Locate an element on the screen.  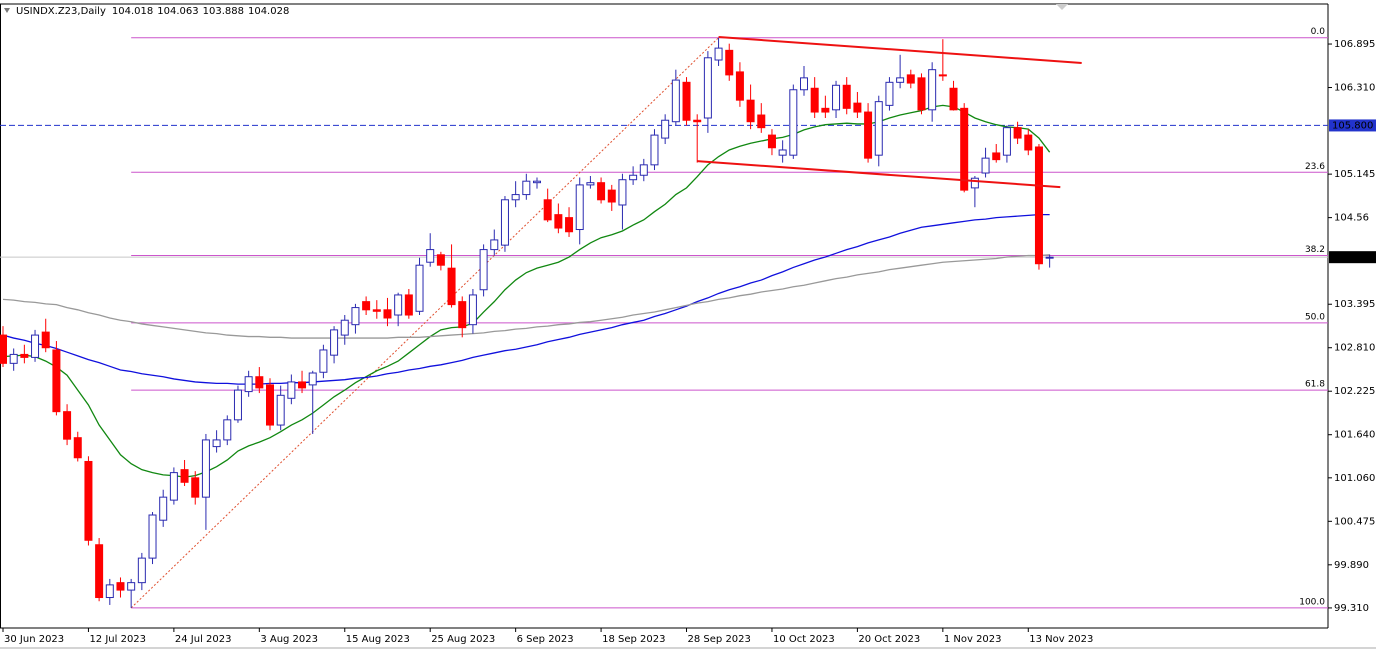
x-tick-label: 18 Sep 2023 is located at coordinates (633, 639).